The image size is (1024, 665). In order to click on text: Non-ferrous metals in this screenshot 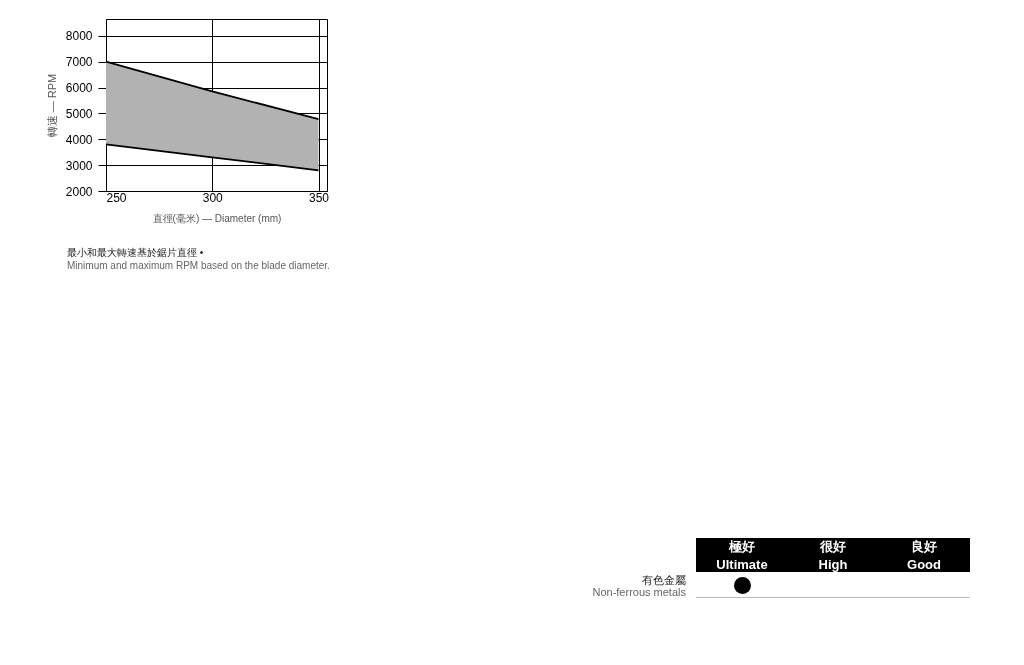, I will do `click(639, 592)`.